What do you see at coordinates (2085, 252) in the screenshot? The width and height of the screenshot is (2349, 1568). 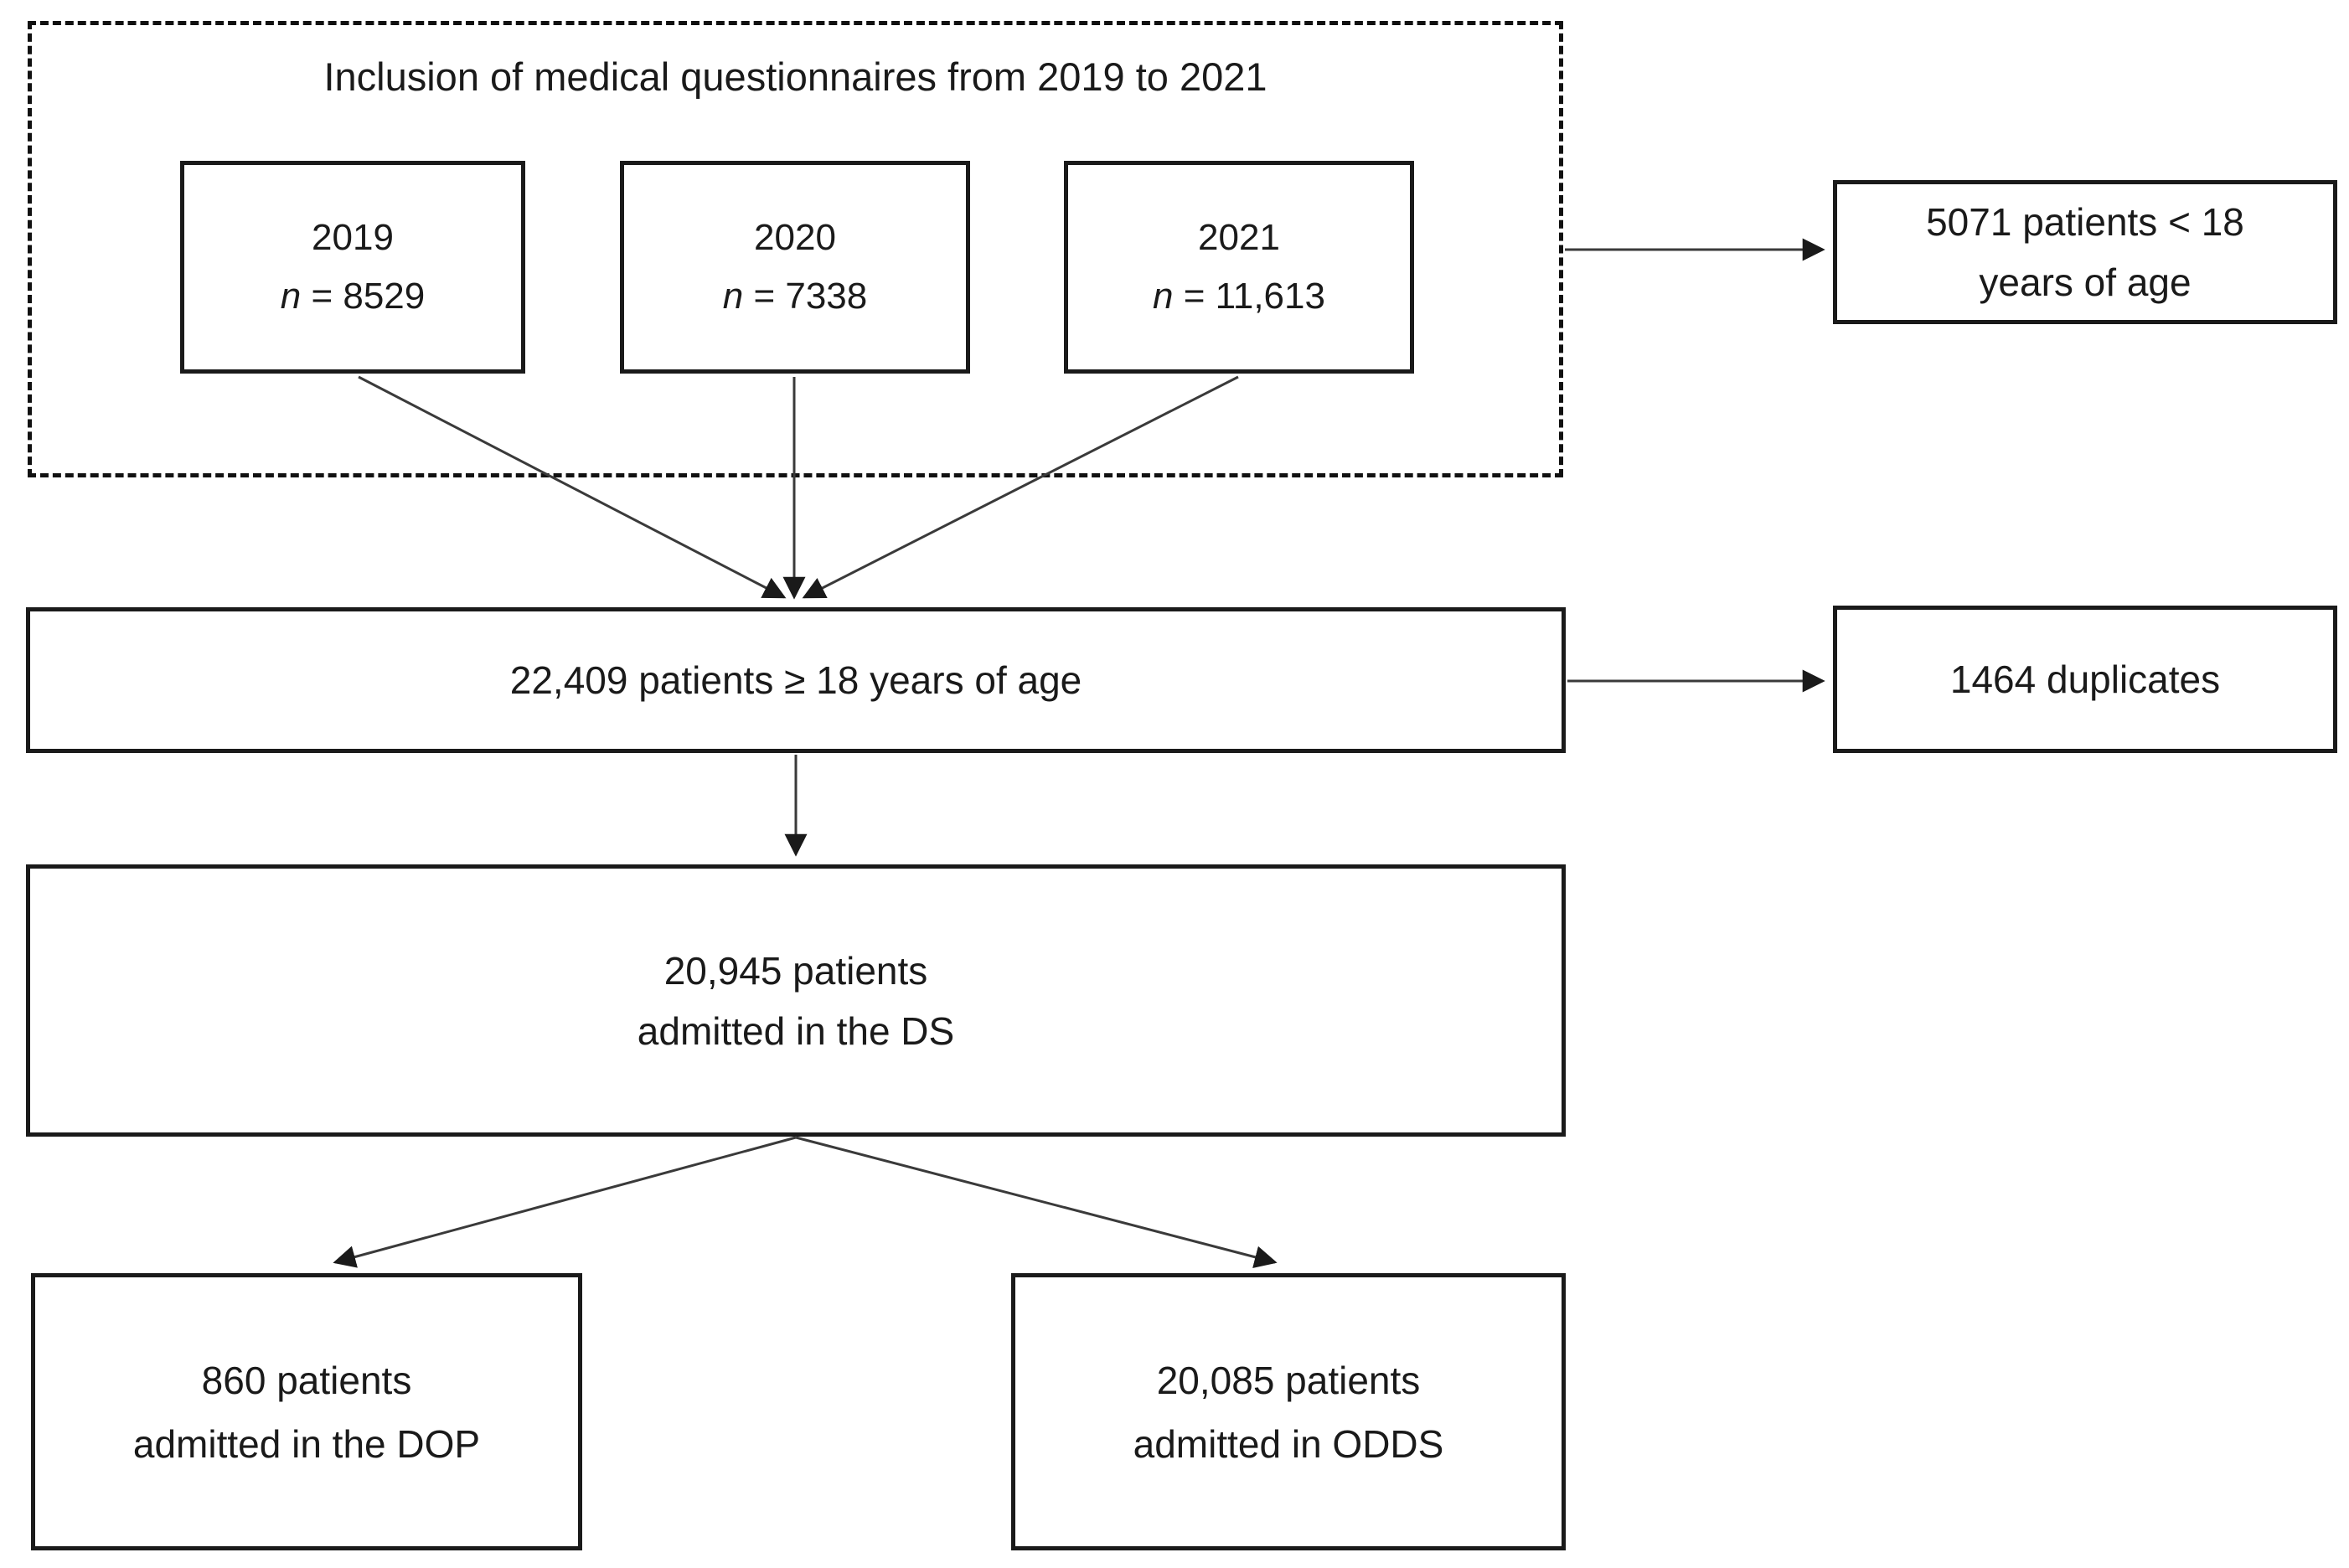 I see `excluded-under18-box: 5071 patients < 18 years of age` at bounding box center [2085, 252].